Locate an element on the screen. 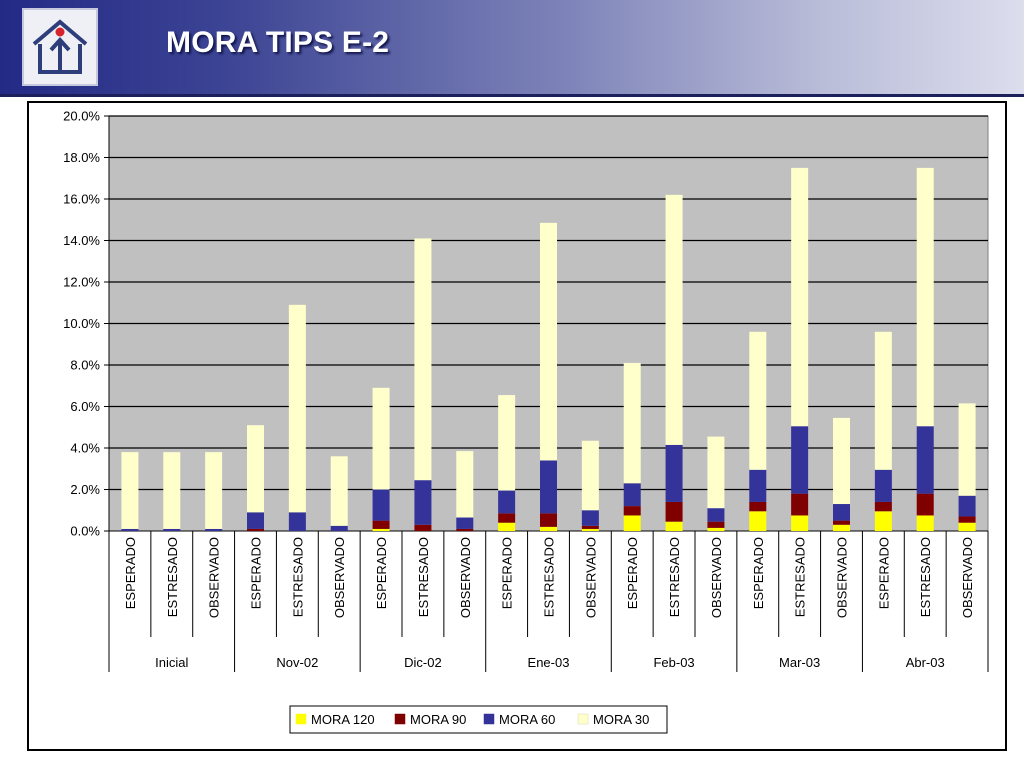 The width and height of the screenshot is (1024, 768). y-tick-label: 0.0% is located at coordinates (85, 531).